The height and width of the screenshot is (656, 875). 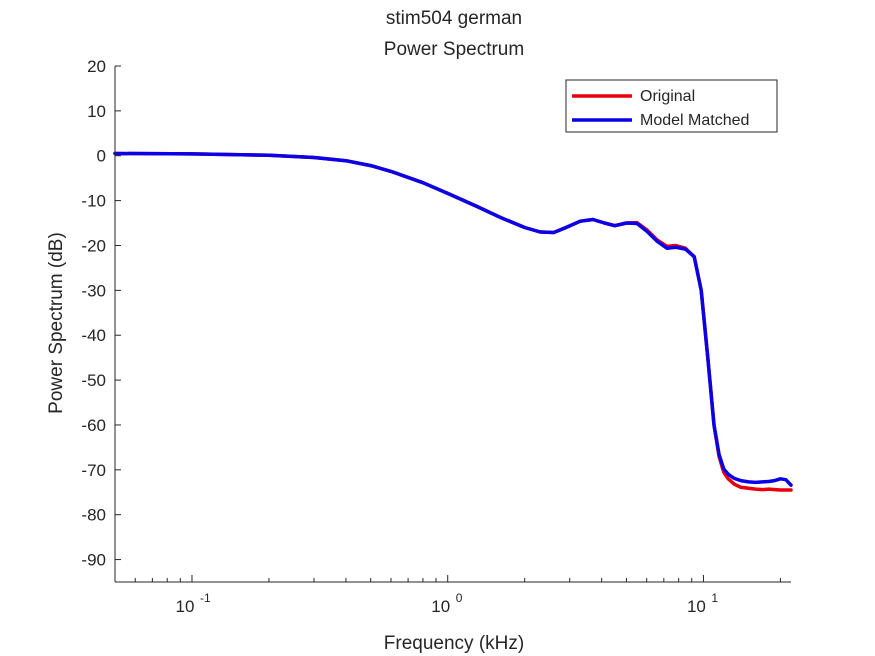 I want to click on y-tick-label: -20, so click(x=93, y=245).